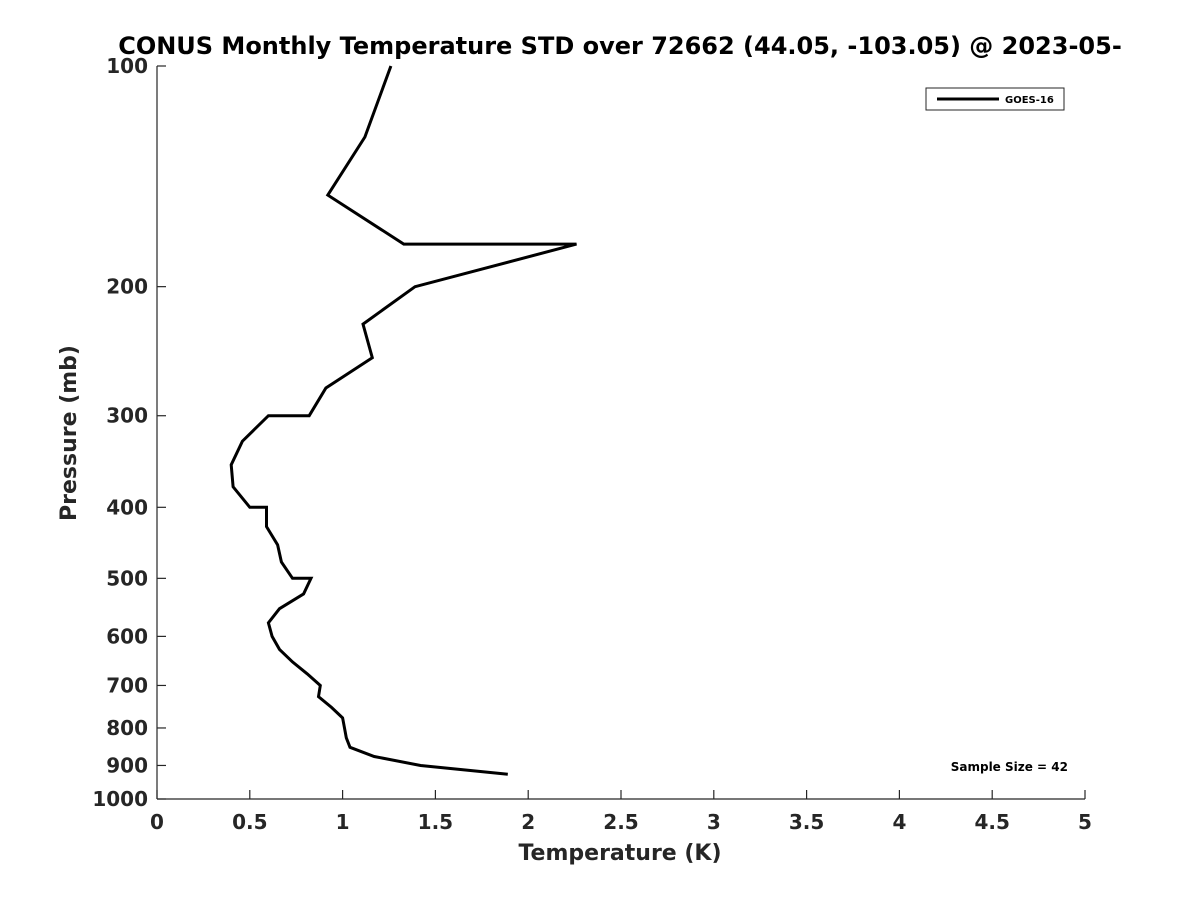 The width and height of the screenshot is (1200, 900). I want to click on y-tick-label: 1000, so click(120, 799).